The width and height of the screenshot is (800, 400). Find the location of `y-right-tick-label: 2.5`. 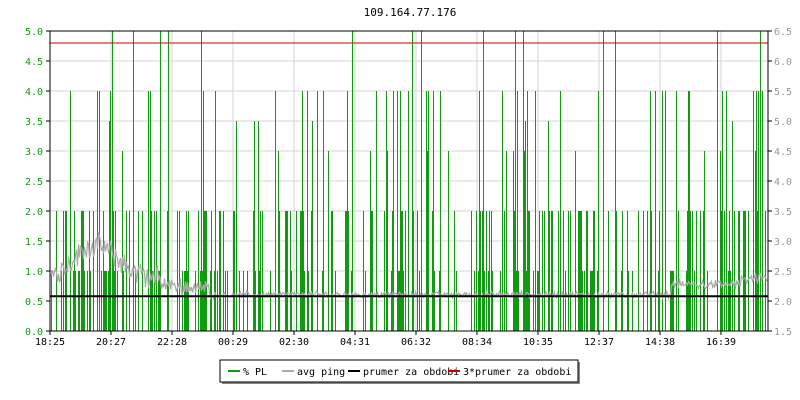

y-right-tick-label: 2.5 is located at coordinates (783, 272).